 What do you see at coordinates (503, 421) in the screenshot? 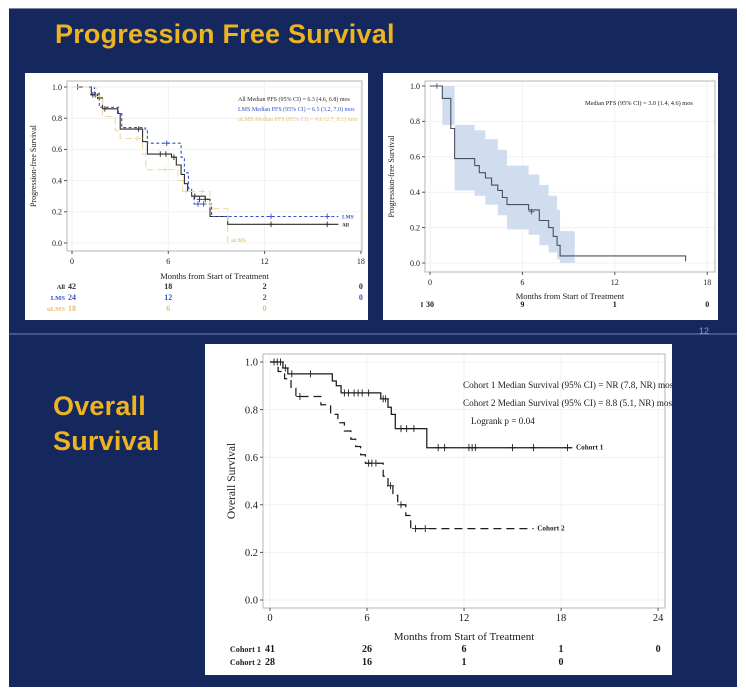
I see `svg-text: Logrank p = 0.04` at bounding box center [503, 421].